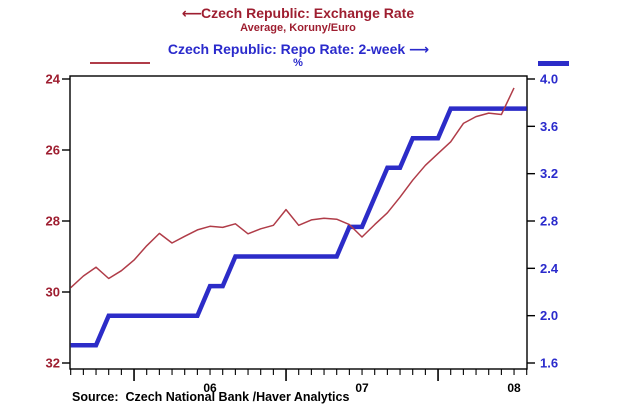 This screenshot has height=415, width=622. Describe the element at coordinates (549, 173) in the screenshot. I see `right-axis-tick-label: 3.2` at that location.